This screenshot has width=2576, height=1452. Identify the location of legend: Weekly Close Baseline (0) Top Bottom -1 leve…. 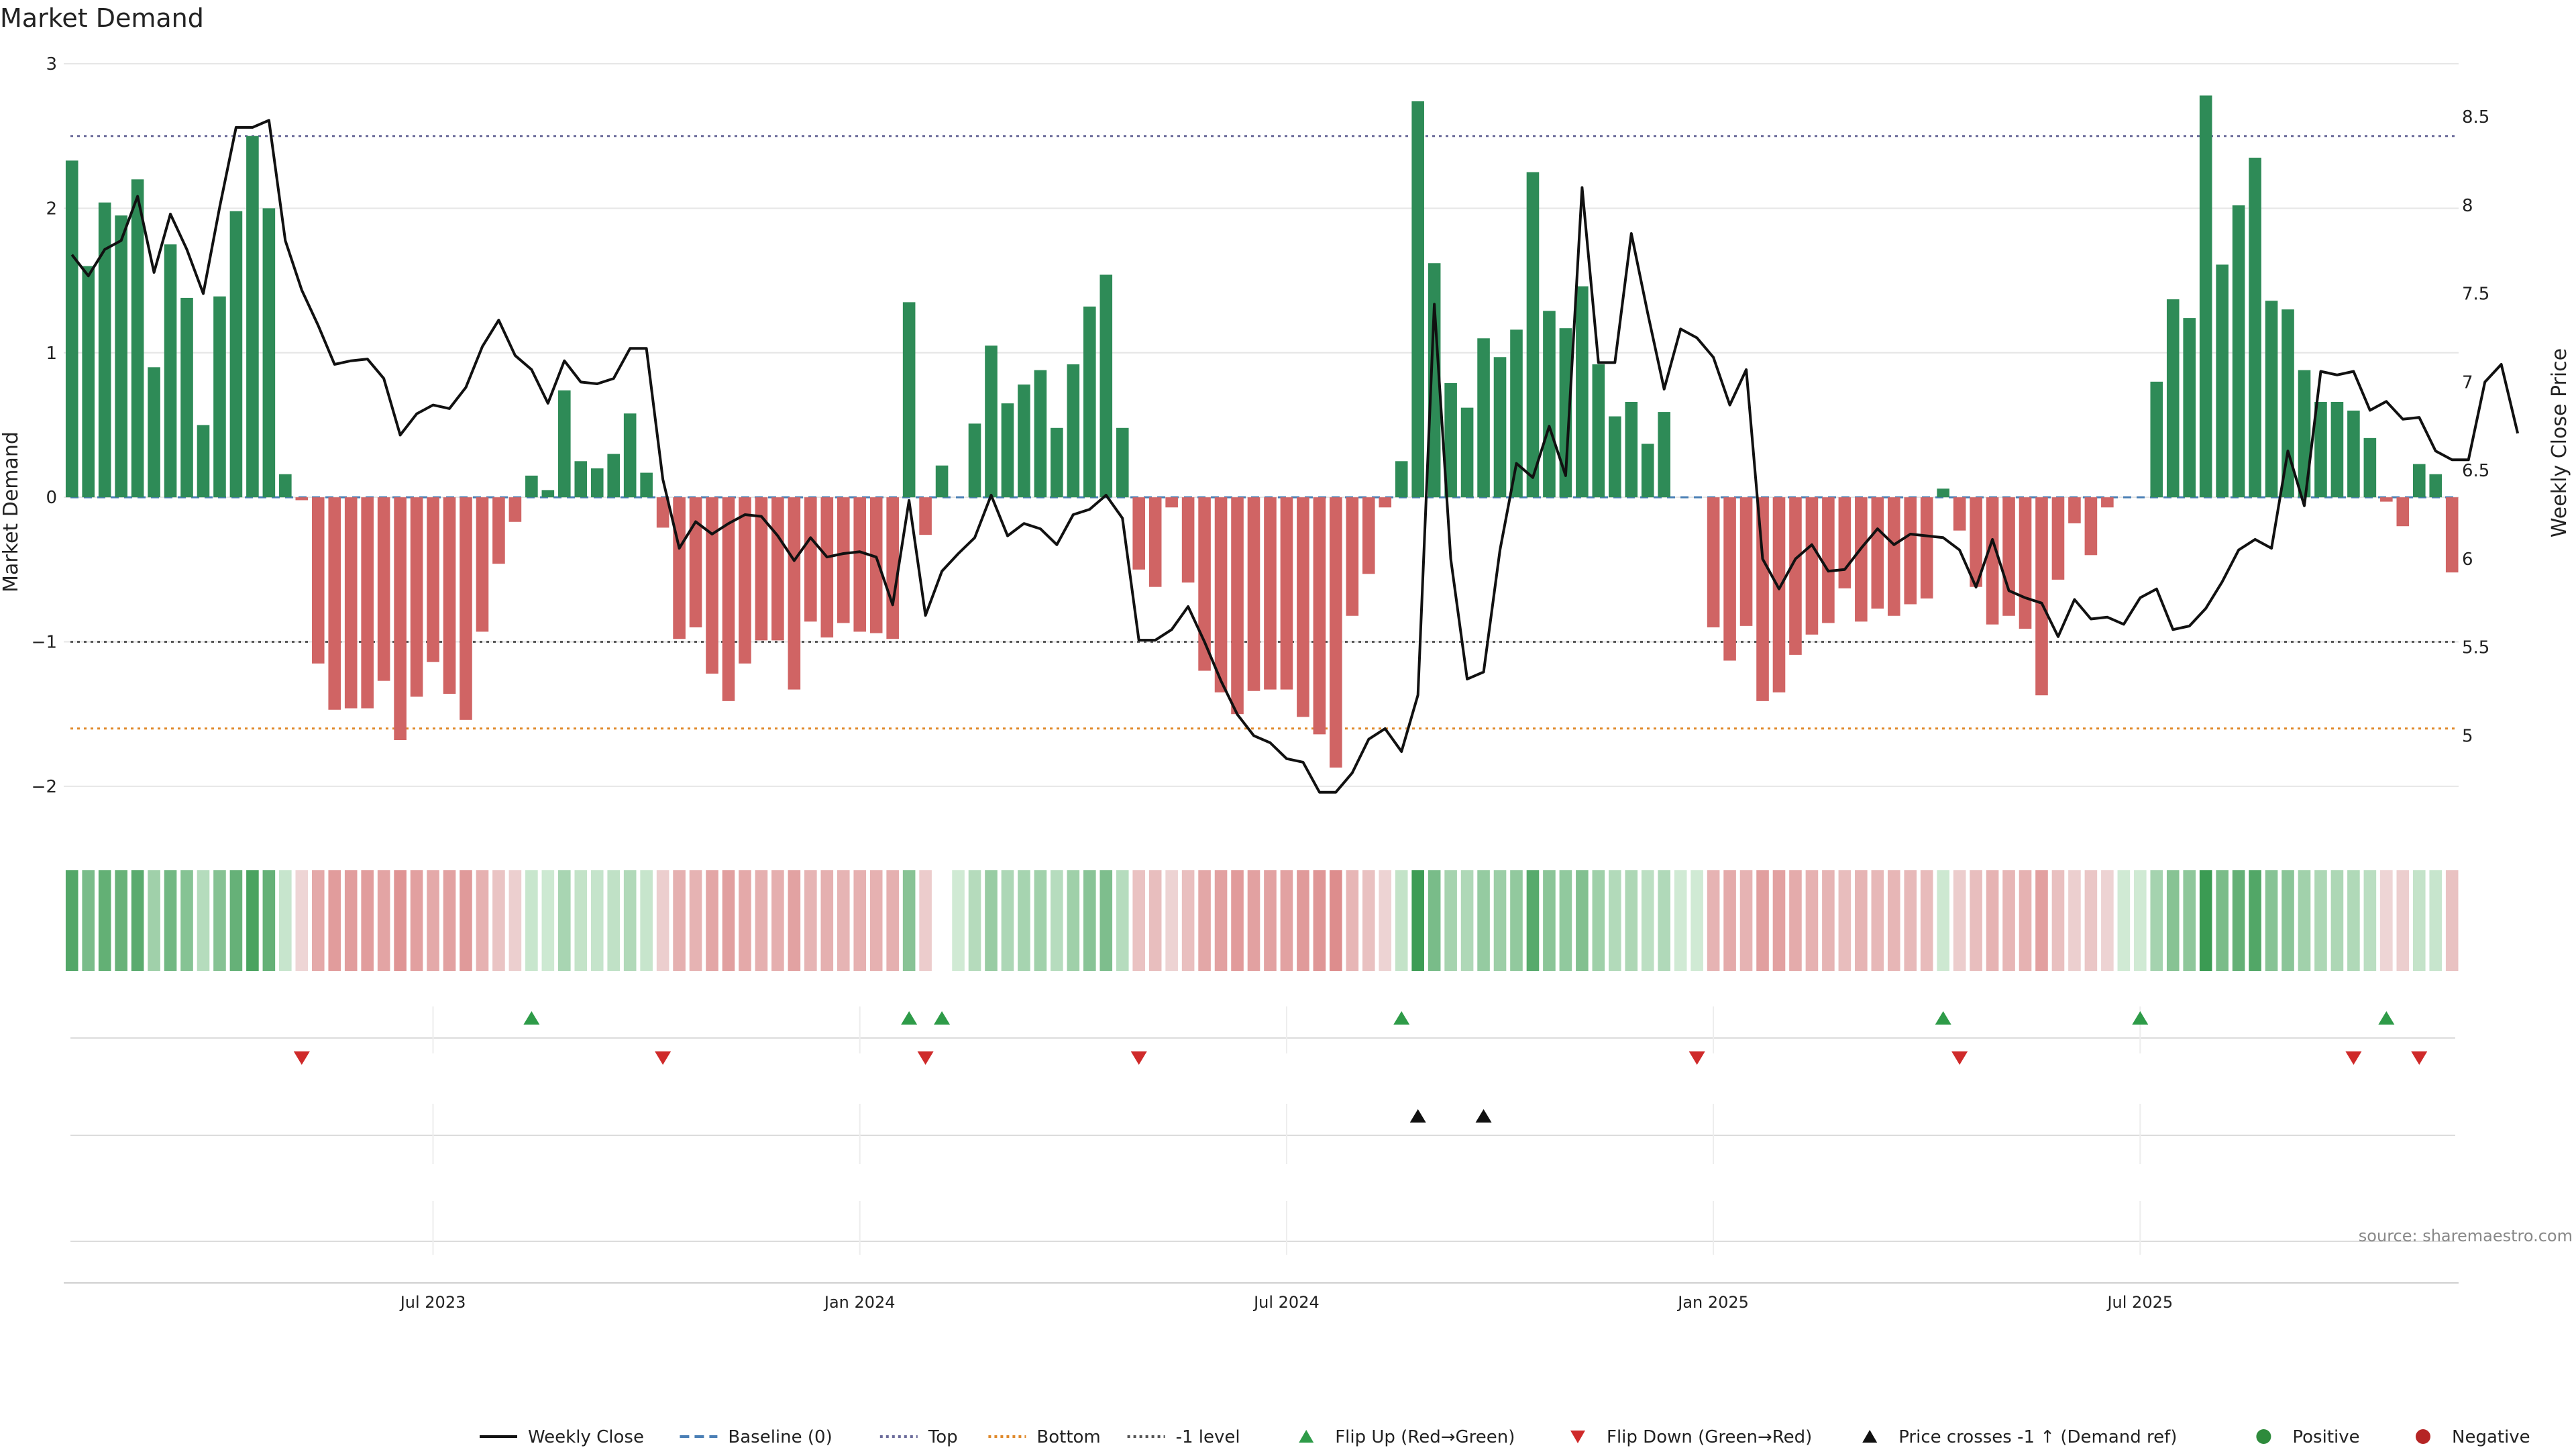
(1505, 1437).